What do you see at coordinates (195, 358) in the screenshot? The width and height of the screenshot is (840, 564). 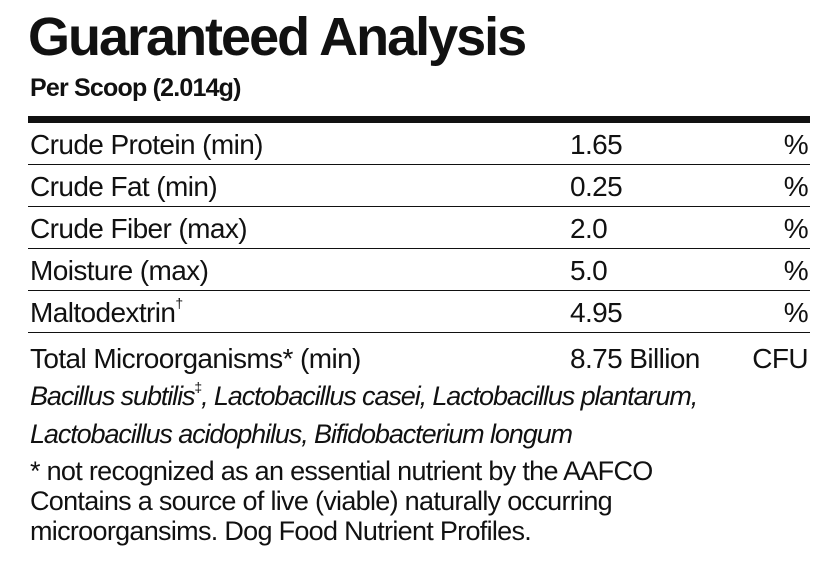 I see `total-label: Total Microorganisms* (min)` at bounding box center [195, 358].